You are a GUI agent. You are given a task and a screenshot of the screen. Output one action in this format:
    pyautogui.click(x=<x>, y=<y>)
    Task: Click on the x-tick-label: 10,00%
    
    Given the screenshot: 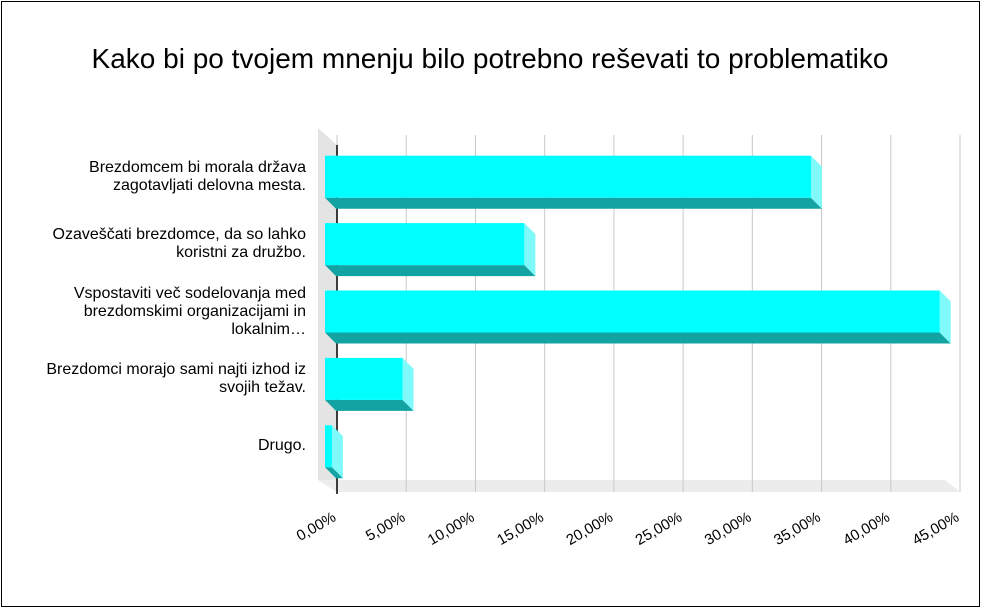 What is the action you would take?
    pyautogui.click(x=451, y=529)
    